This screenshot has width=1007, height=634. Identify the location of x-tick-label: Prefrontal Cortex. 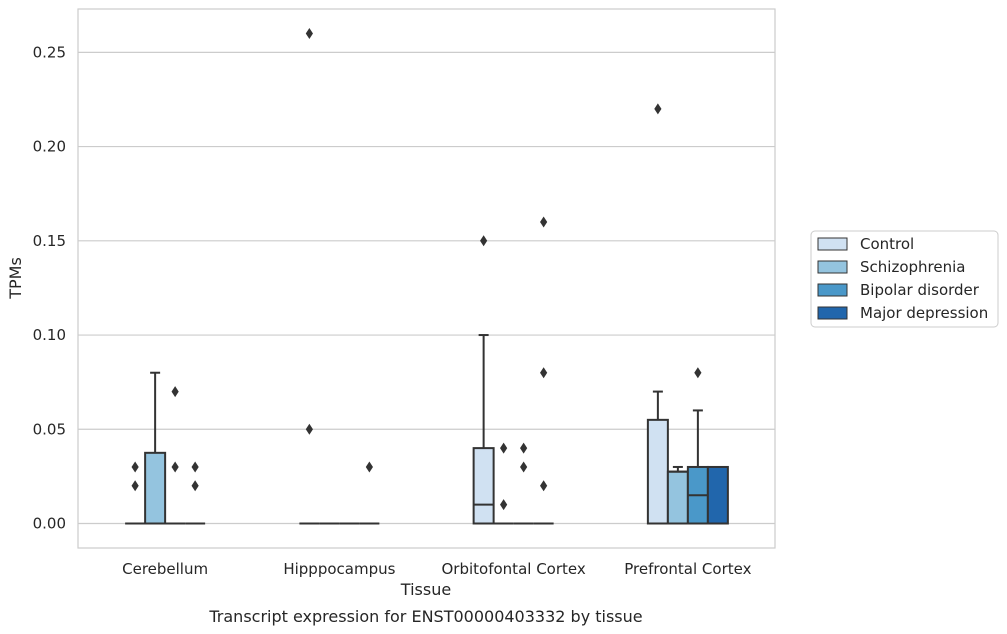
(687, 569).